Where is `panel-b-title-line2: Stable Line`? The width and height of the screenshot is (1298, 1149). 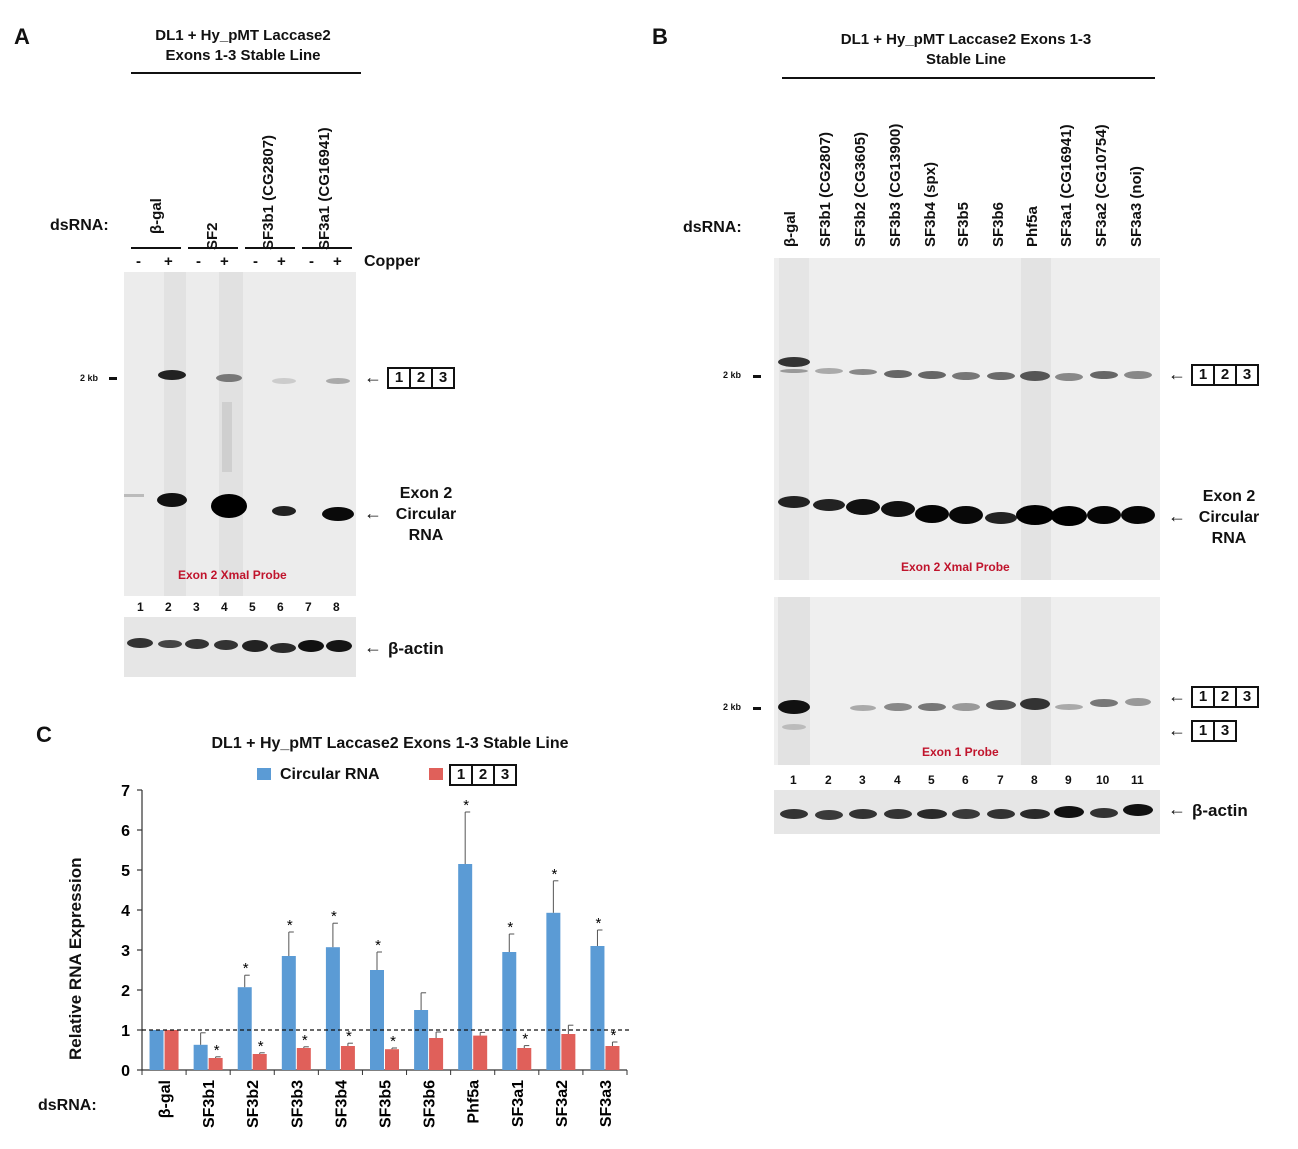 panel-b-title-line2: Stable Line is located at coordinates (966, 59).